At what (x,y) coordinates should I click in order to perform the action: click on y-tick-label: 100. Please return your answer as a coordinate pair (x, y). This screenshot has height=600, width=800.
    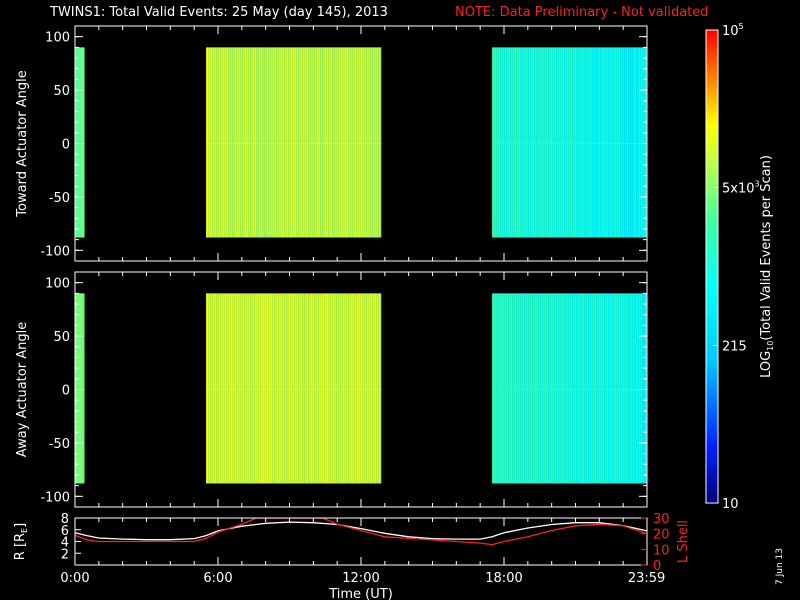
    Looking at the image, I should click on (57, 284).